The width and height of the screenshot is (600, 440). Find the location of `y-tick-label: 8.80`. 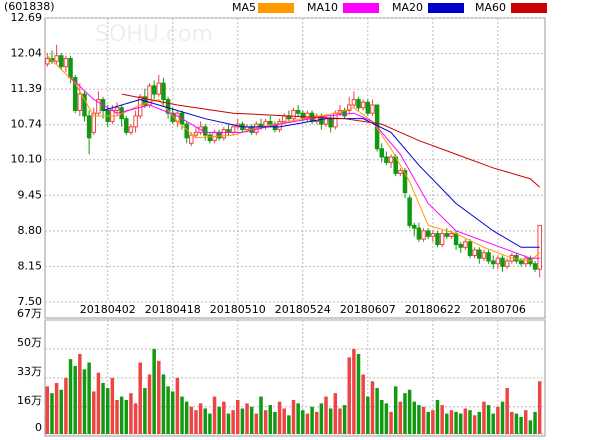

y-tick-label: 8.80 is located at coordinates (30, 230).